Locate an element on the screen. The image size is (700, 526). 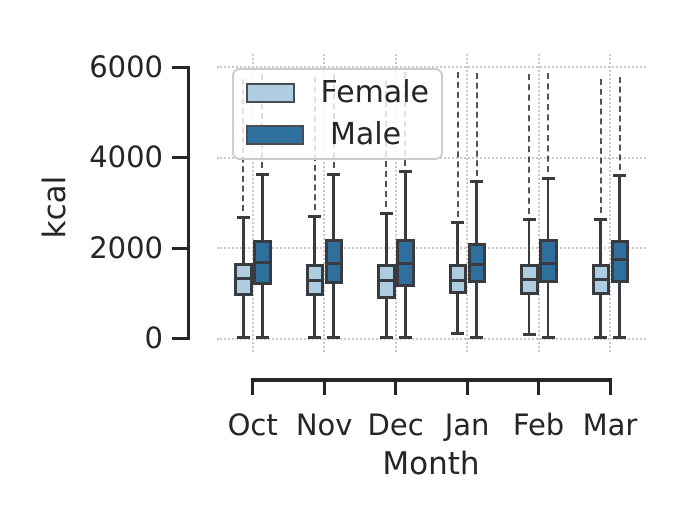
median-male-jan is located at coordinates (477, 265).